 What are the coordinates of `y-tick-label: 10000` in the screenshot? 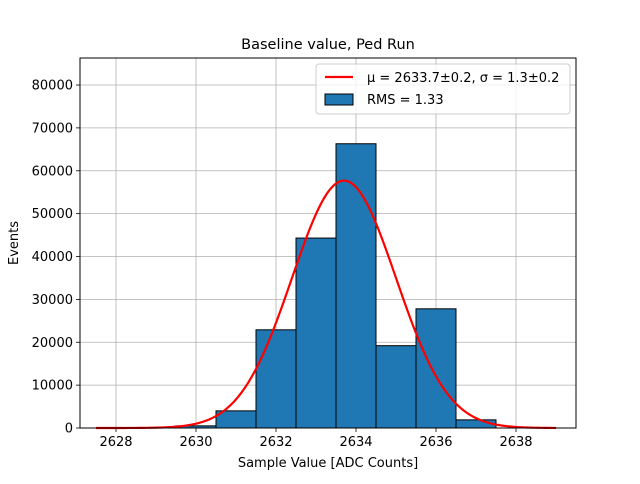 It's located at (52, 386).